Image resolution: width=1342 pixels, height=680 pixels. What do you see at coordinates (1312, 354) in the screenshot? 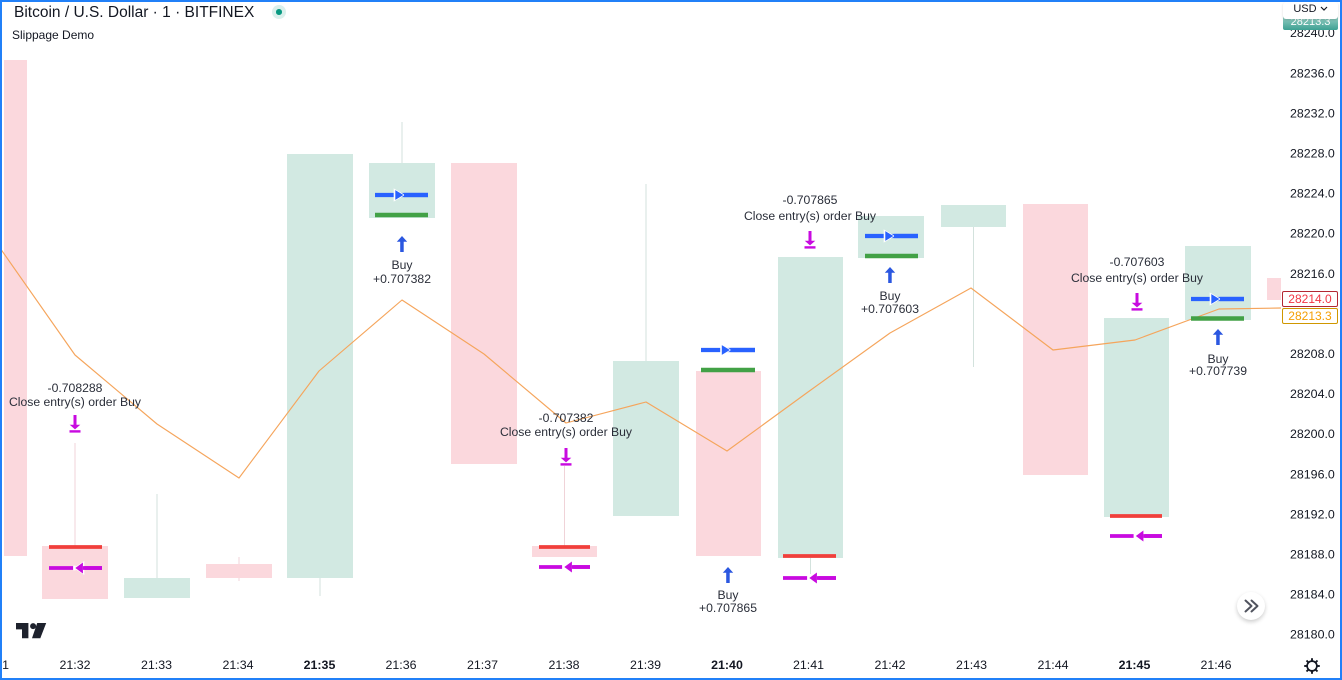
I see `svg-text: 28208.0` at bounding box center [1312, 354].